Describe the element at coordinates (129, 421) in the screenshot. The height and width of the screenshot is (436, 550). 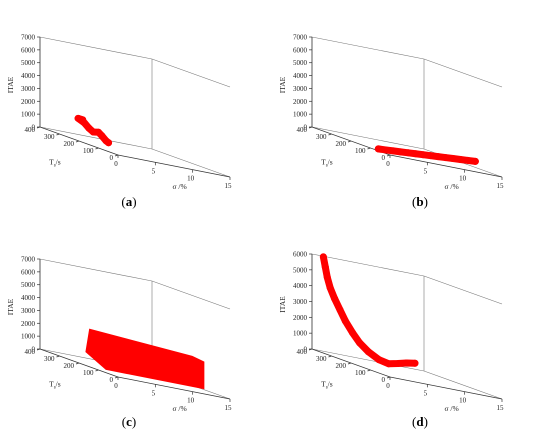
I see `panel-label: (c)` at that location.